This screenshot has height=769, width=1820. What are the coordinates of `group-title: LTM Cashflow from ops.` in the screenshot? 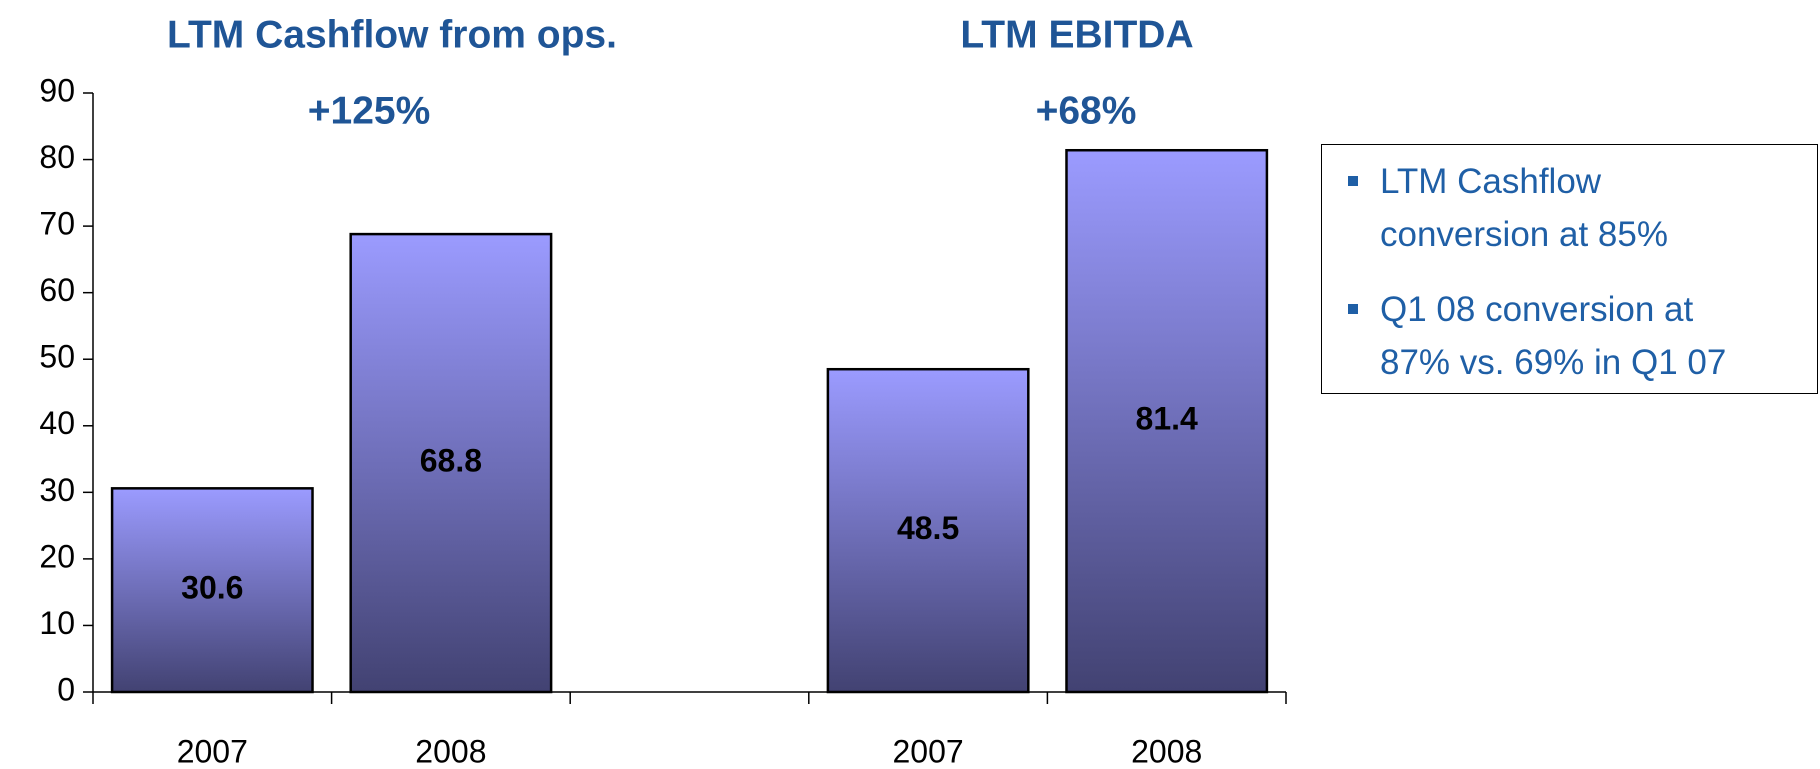 It's located at (392, 34).